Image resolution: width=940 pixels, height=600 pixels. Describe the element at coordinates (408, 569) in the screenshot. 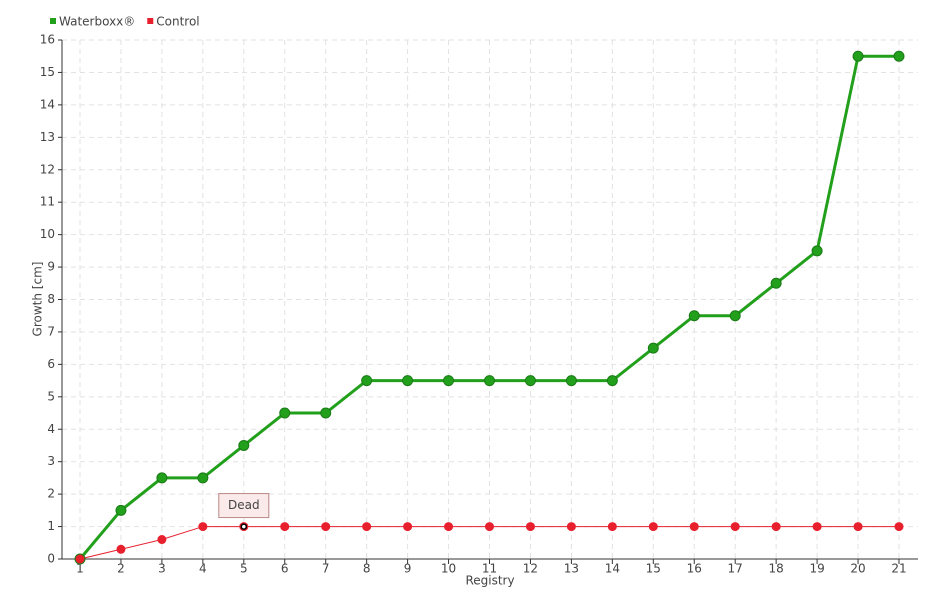

I see `x-tick-label: 9` at that location.